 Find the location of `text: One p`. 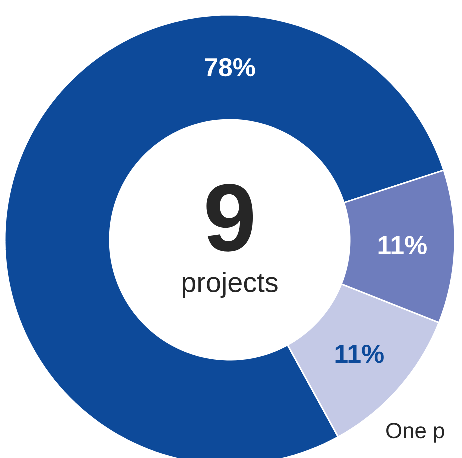

text: One p is located at coordinates (415, 433).